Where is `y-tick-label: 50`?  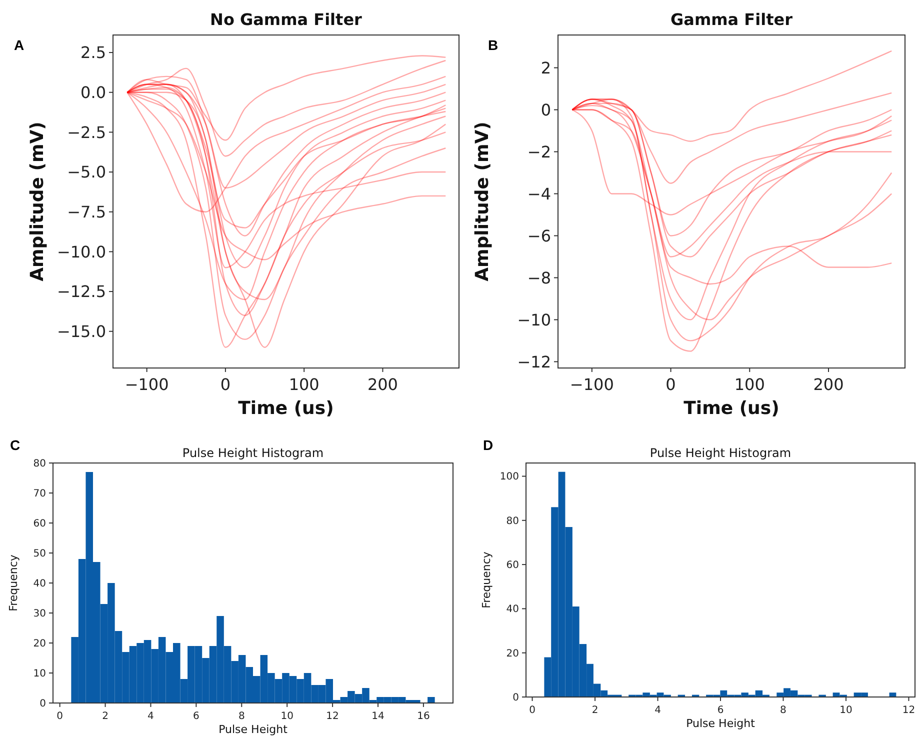
y-tick-label: 50 is located at coordinates (39, 554).